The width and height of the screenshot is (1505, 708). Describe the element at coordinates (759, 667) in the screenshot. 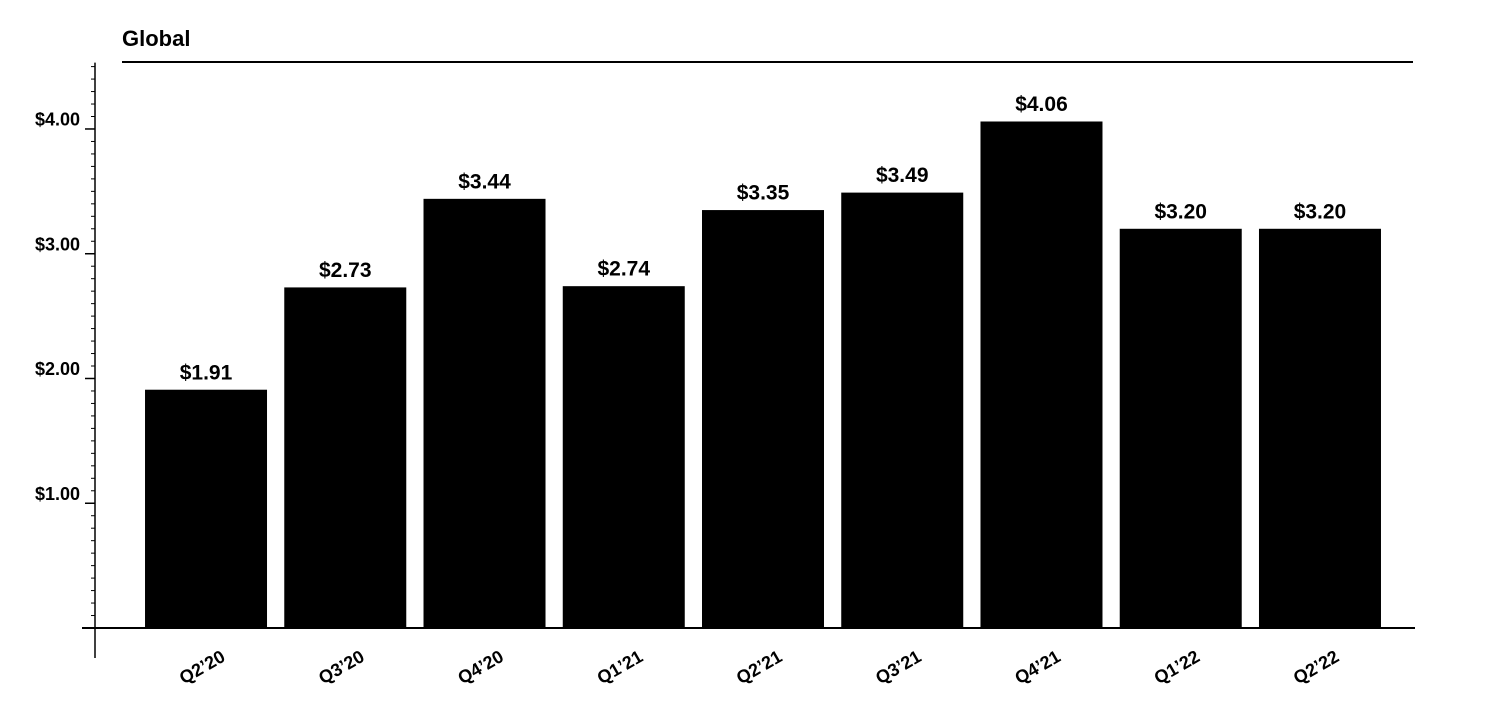

I see `x-tick-label: Q2’21` at that location.